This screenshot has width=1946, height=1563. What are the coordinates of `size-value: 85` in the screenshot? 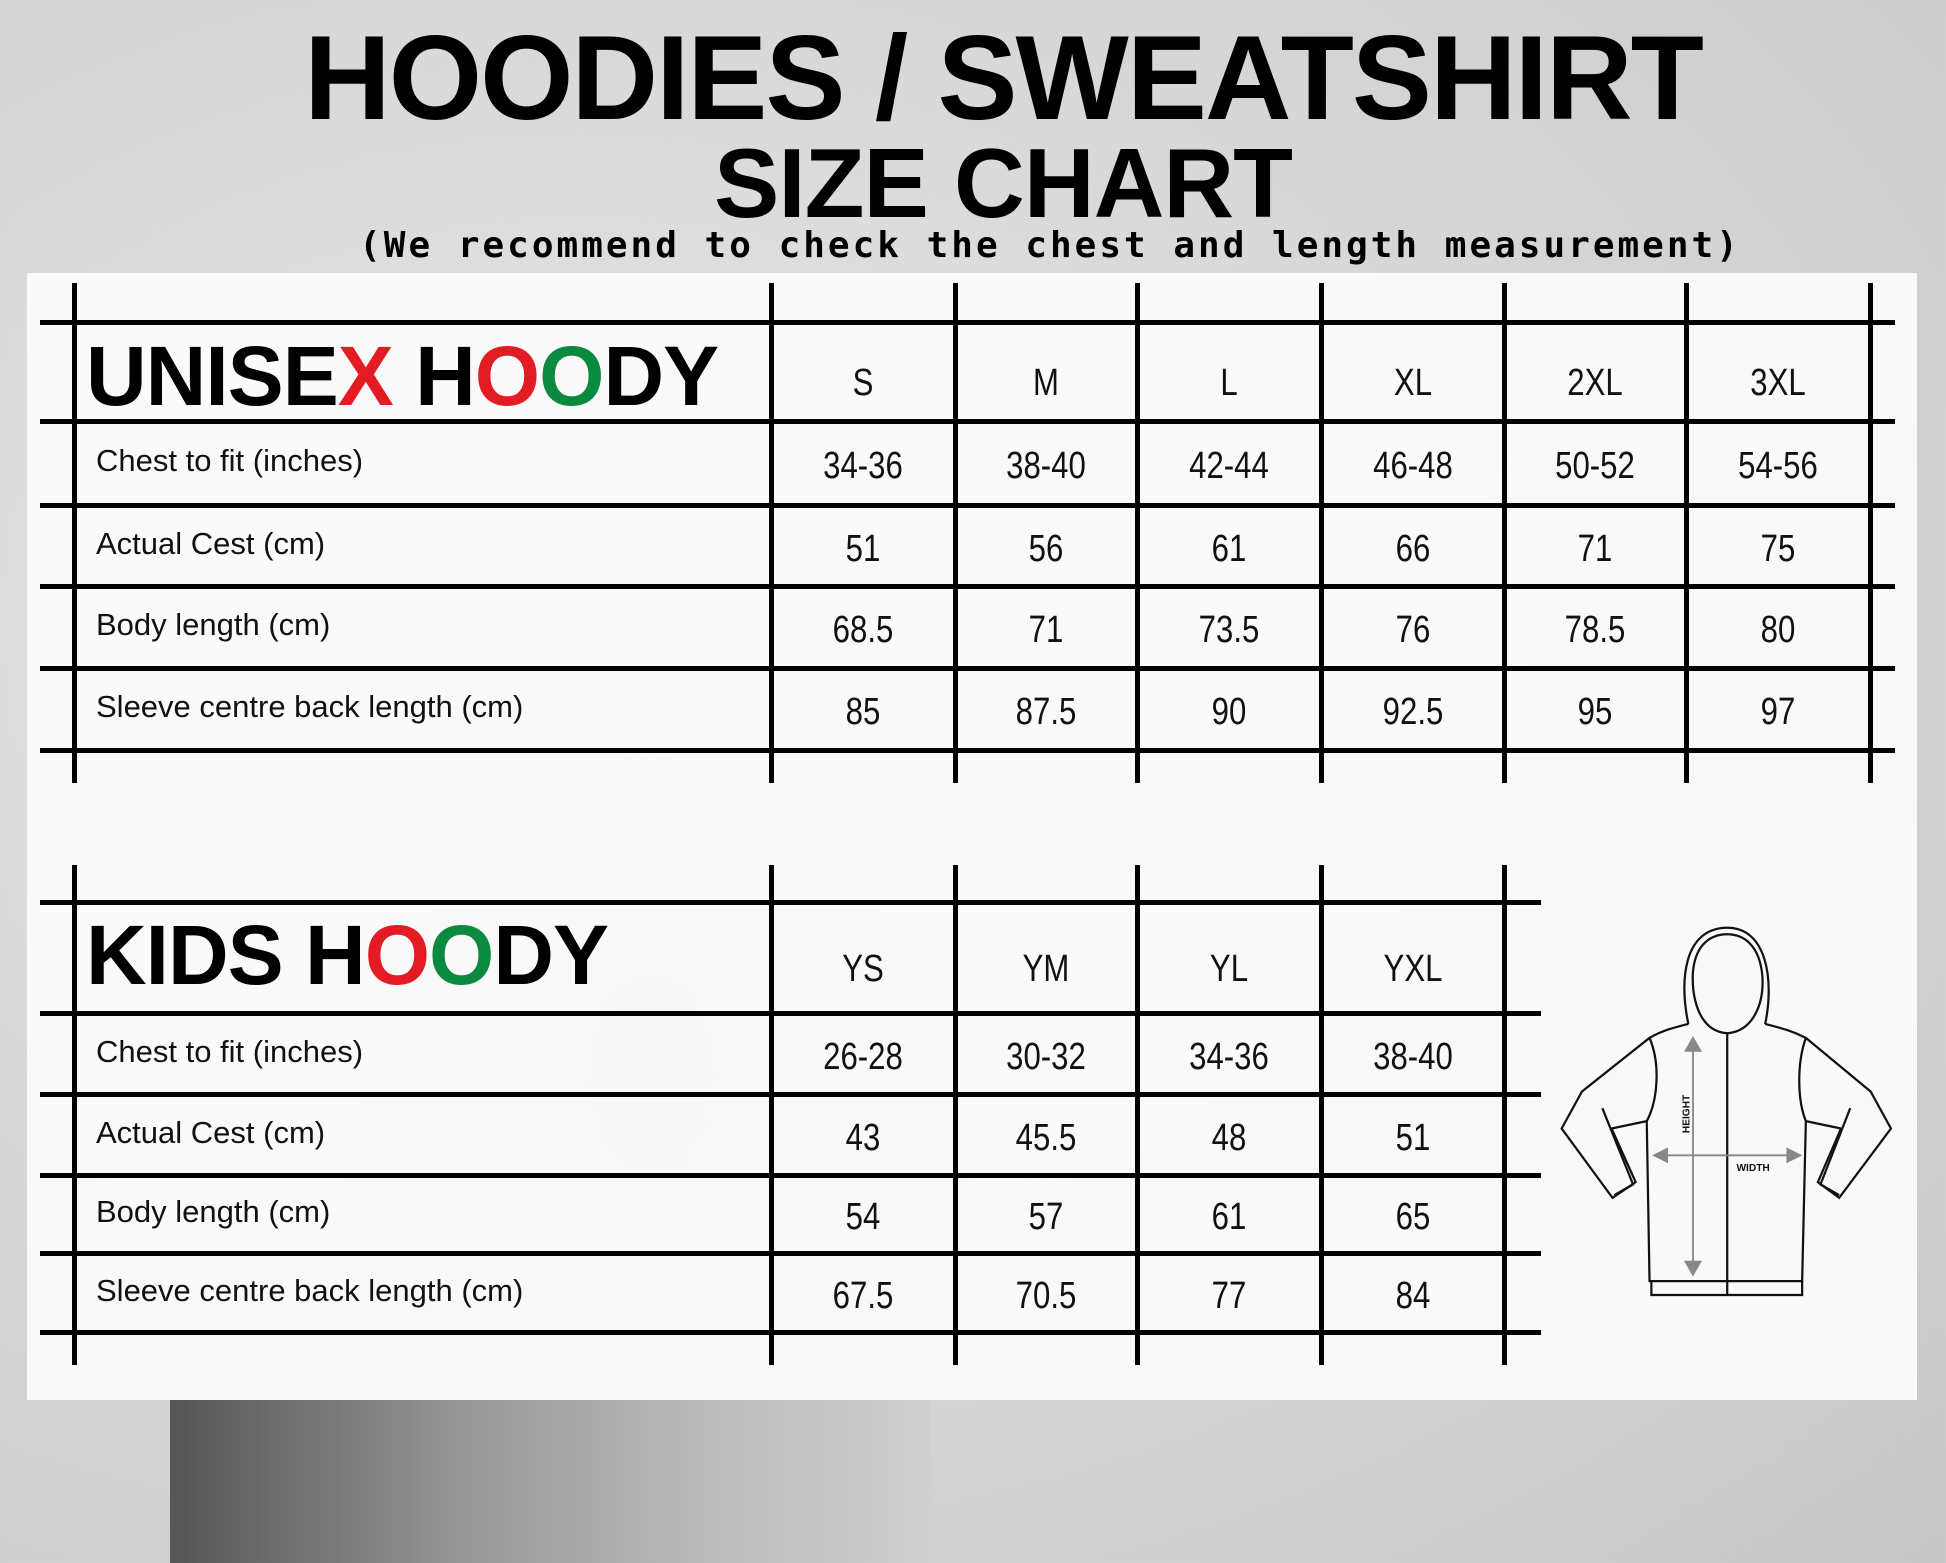 It's located at (863, 712).